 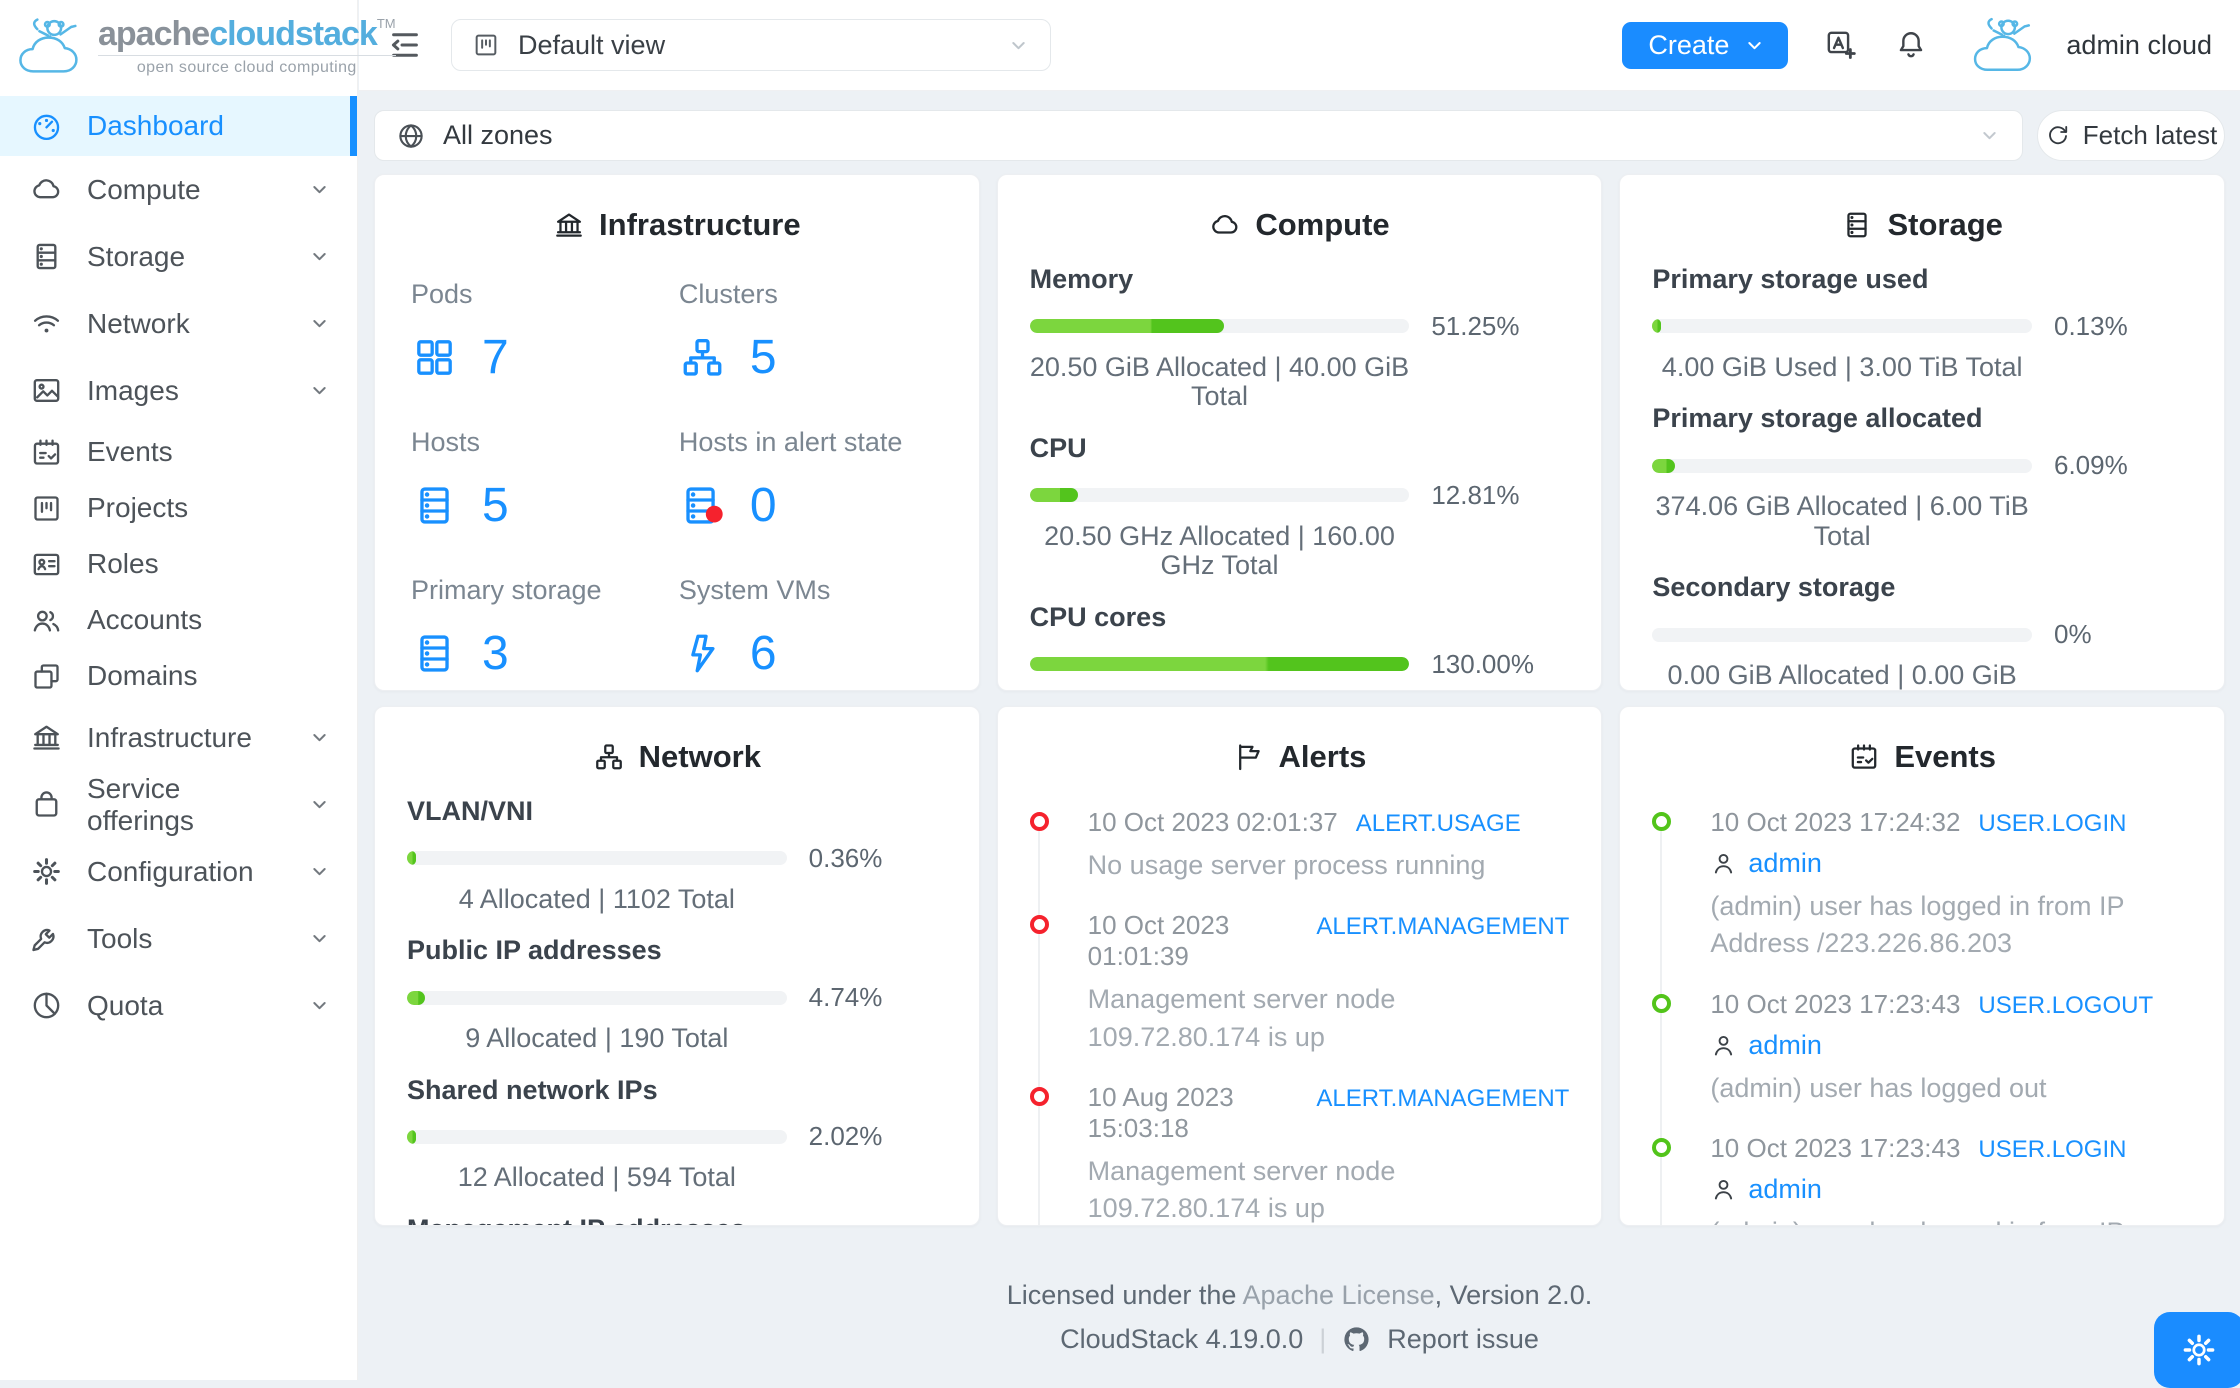 What do you see at coordinates (2131, 135) in the screenshot?
I see `fetch-latest-button: Fetch latest` at bounding box center [2131, 135].